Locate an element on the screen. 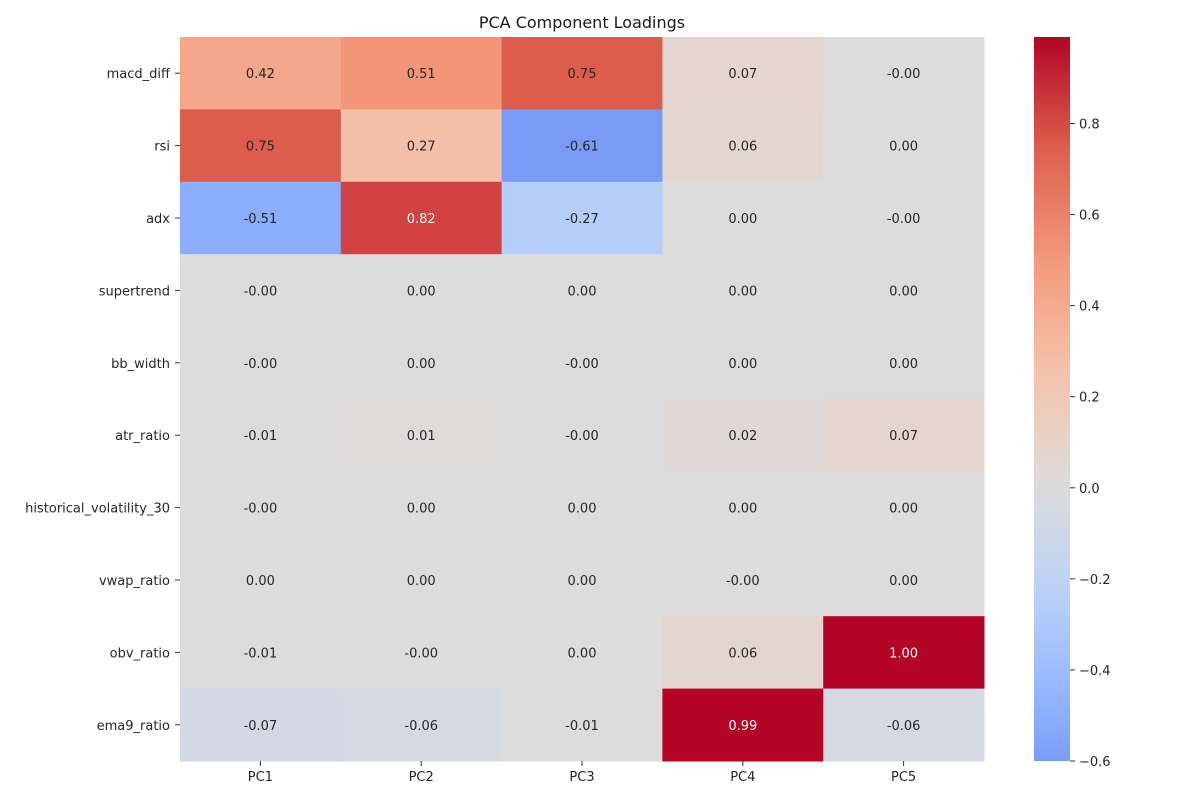 The width and height of the screenshot is (1200, 804). cell-annotation: 0.02 is located at coordinates (742, 436).